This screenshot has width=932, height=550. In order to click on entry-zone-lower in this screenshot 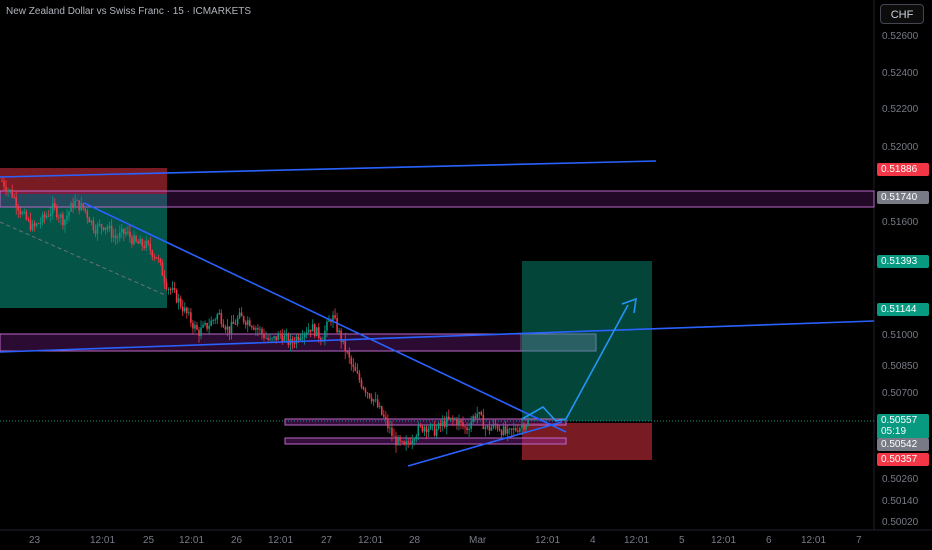, I will do `click(425, 441)`.